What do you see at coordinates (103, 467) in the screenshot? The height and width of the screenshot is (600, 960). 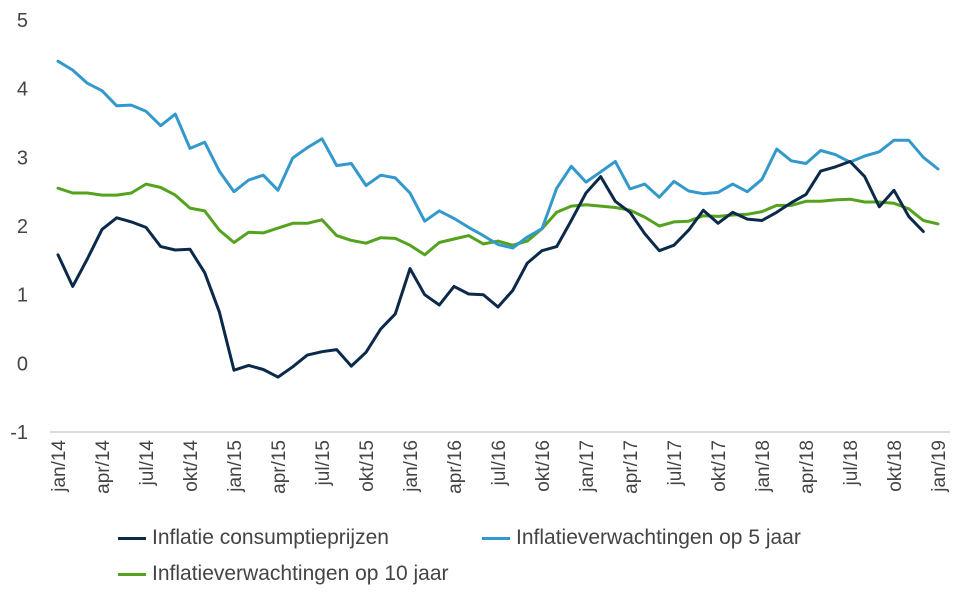 I see `x-tick-label: apr/14` at bounding box center [103, 467].